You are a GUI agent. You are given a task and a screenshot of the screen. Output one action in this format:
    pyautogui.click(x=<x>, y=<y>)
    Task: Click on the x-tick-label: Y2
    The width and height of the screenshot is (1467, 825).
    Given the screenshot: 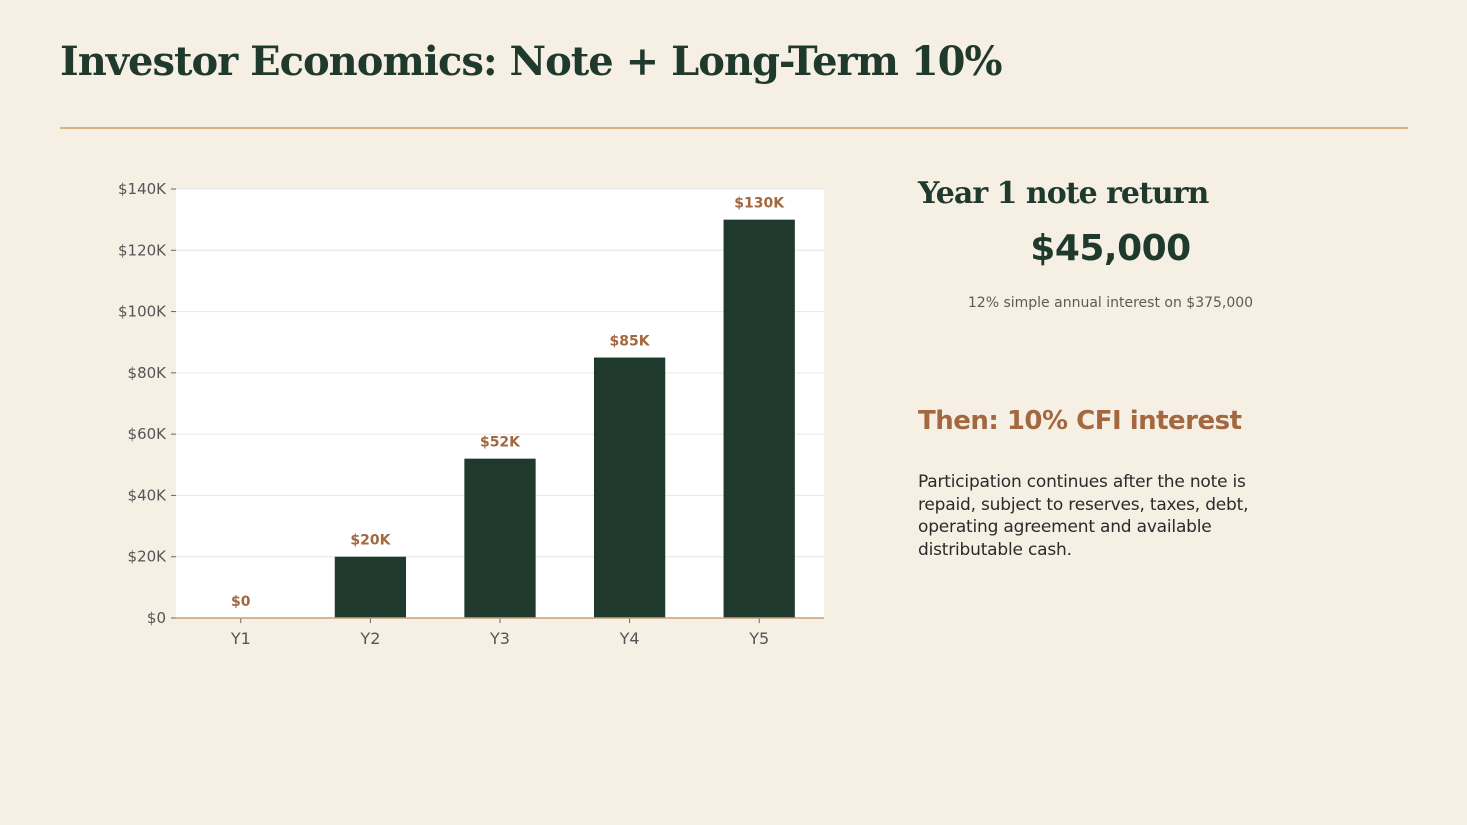 What is the action you would take?
    pyautogui.click(x=369, y=638)
    